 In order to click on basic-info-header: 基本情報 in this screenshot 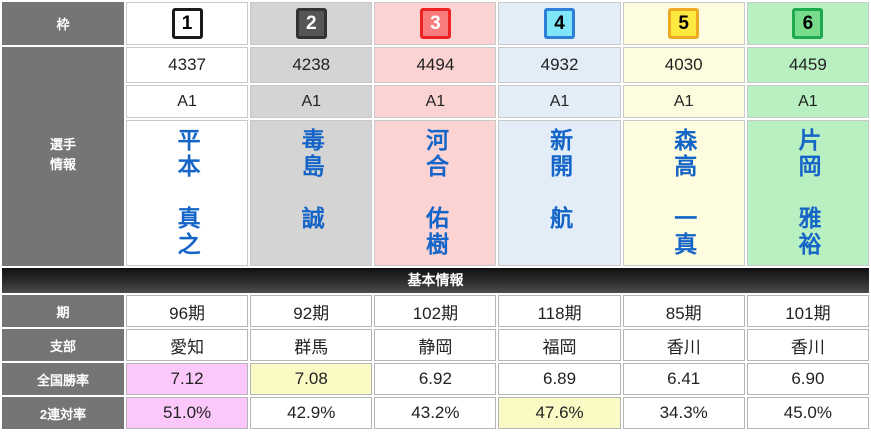, I will do `click(435, 280)`.